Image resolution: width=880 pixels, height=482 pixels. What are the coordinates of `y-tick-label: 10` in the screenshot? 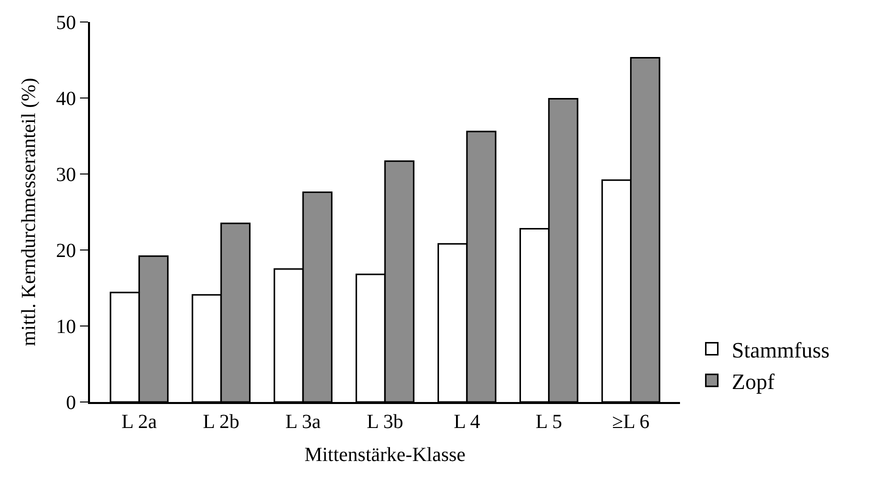 It's located at (66, 327).